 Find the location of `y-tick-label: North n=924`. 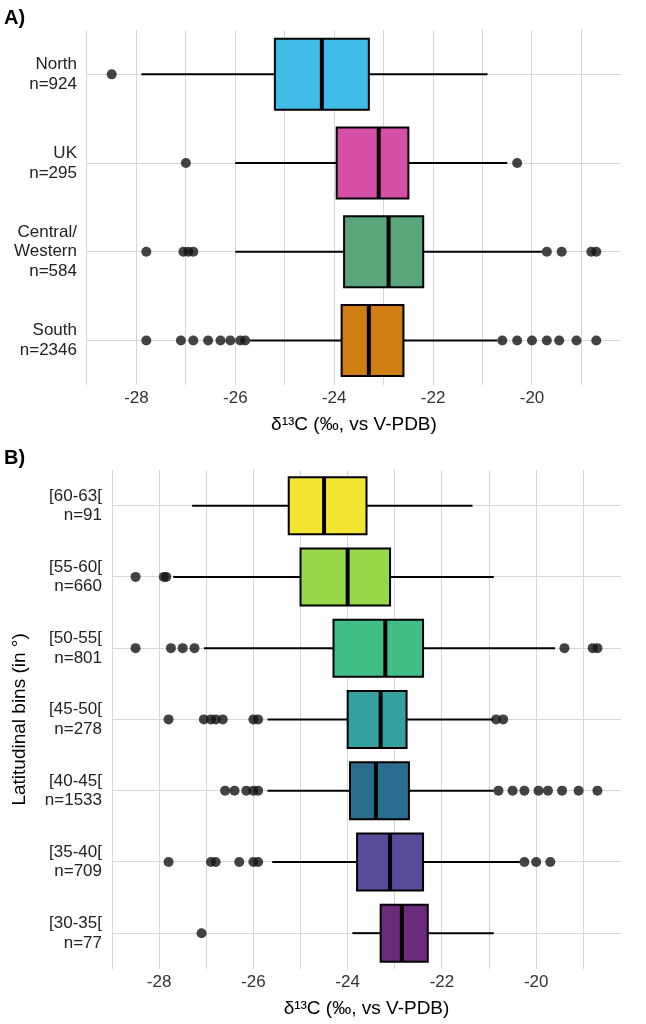

y-tick-label: North n=924 is located at coordinates (53, 73).